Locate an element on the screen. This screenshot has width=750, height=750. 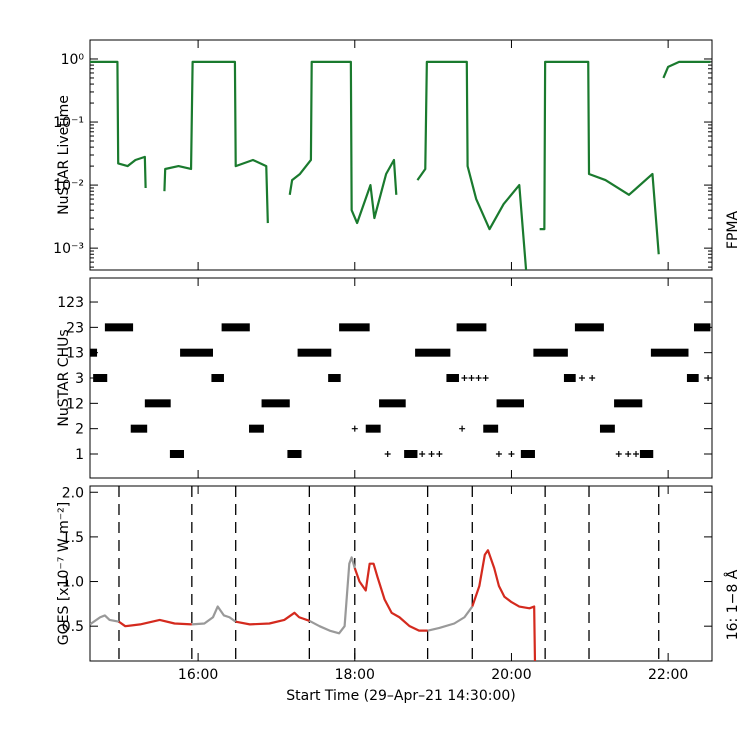
y-tick-label: 1 is located at coordinates (79, 455).